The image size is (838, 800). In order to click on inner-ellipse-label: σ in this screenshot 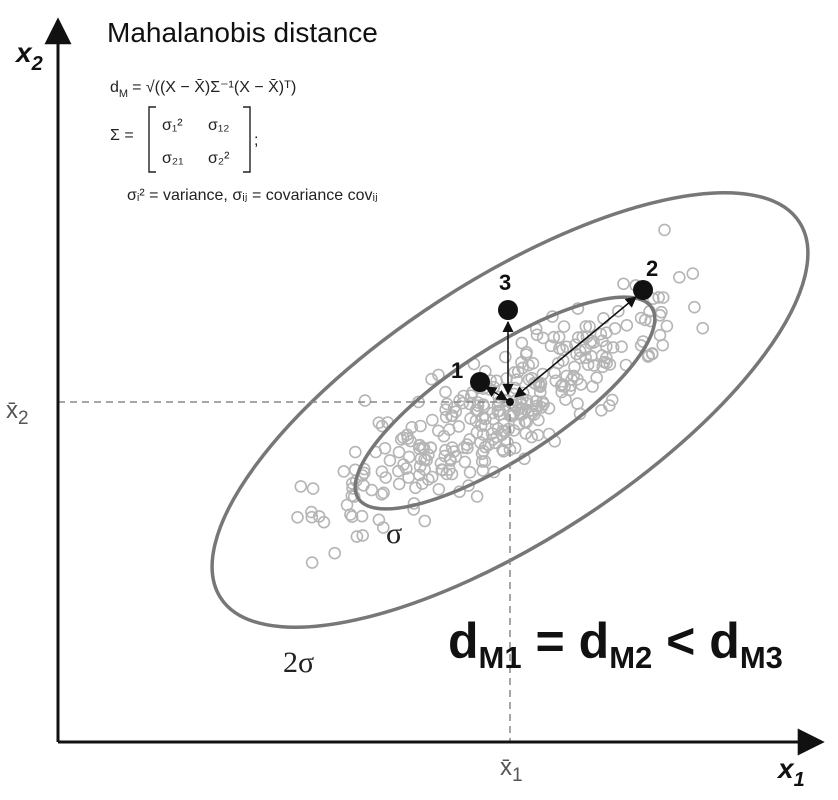, I will do `click(394, 533)`.